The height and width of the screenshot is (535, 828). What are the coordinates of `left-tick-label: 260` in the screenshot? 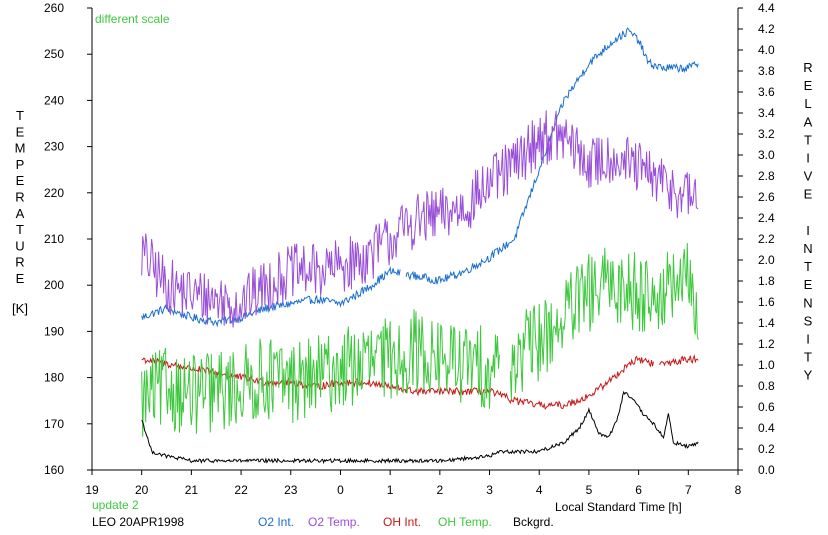 It's located at (54, 8).